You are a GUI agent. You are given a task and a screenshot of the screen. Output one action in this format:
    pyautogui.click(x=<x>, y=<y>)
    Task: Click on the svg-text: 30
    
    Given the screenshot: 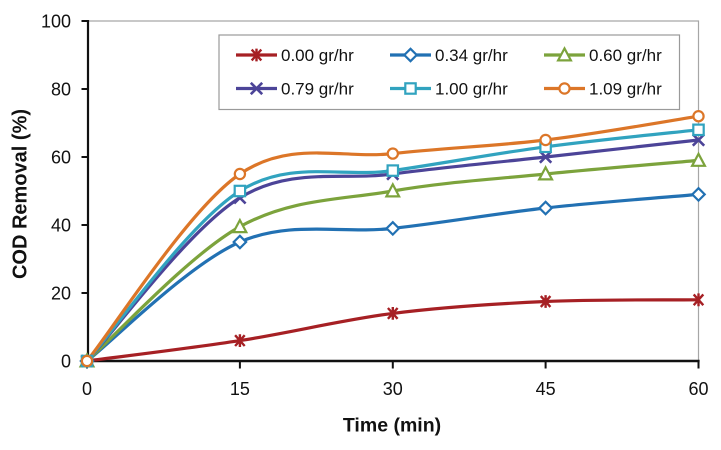 What is the action you would take?
    pyautogui.click(x=393, y=389)
    